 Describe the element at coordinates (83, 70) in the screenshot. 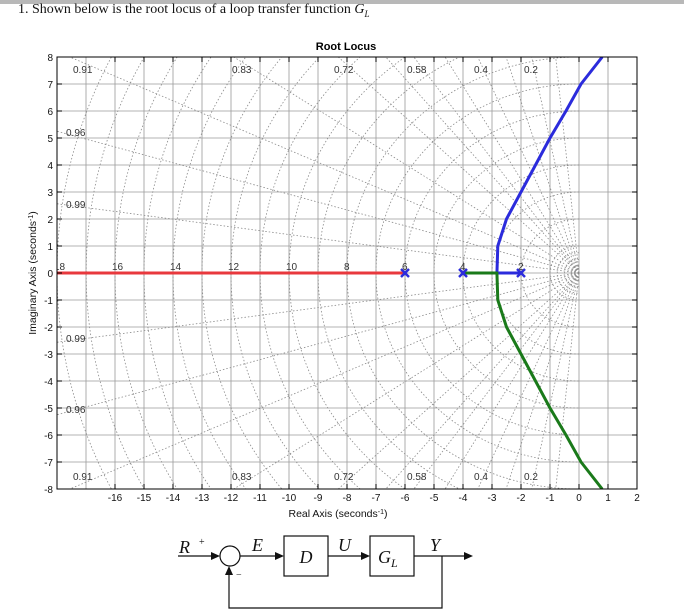

I see `damping-label-top: 0.91` at that location.